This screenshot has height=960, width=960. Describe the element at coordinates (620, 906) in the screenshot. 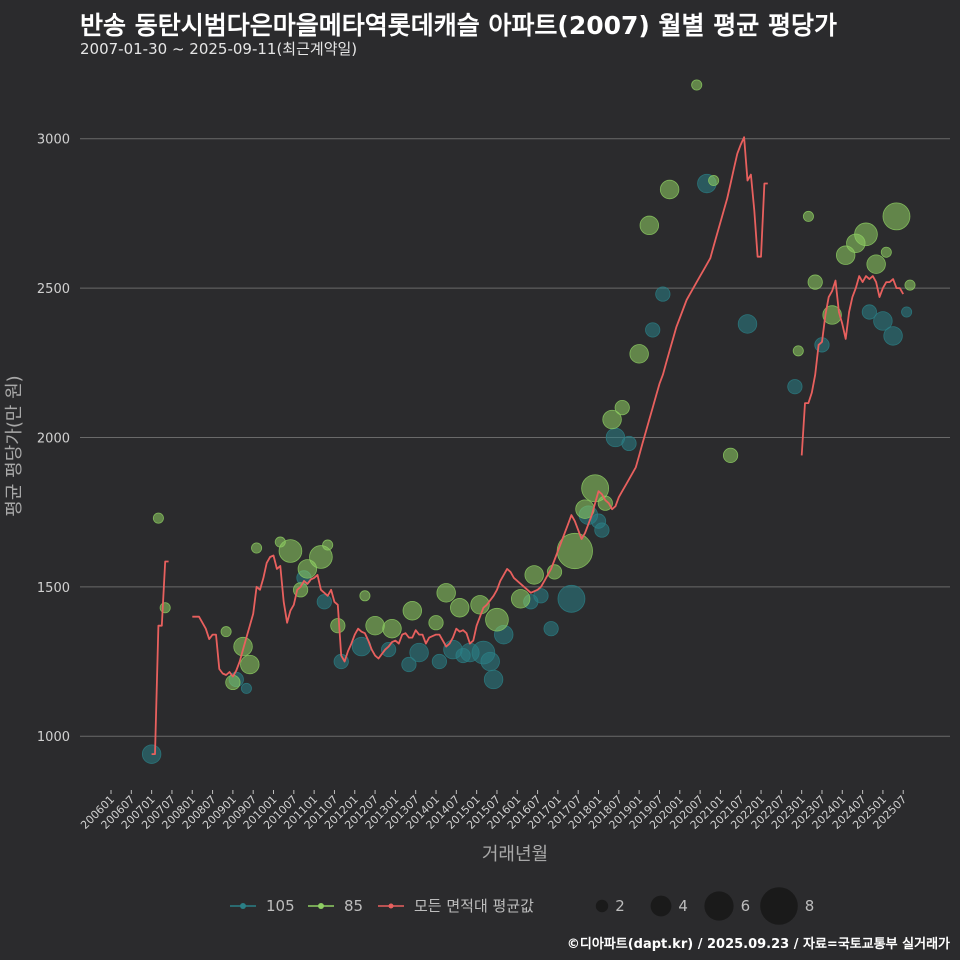

I see `size-legend-label: 2` at that location.